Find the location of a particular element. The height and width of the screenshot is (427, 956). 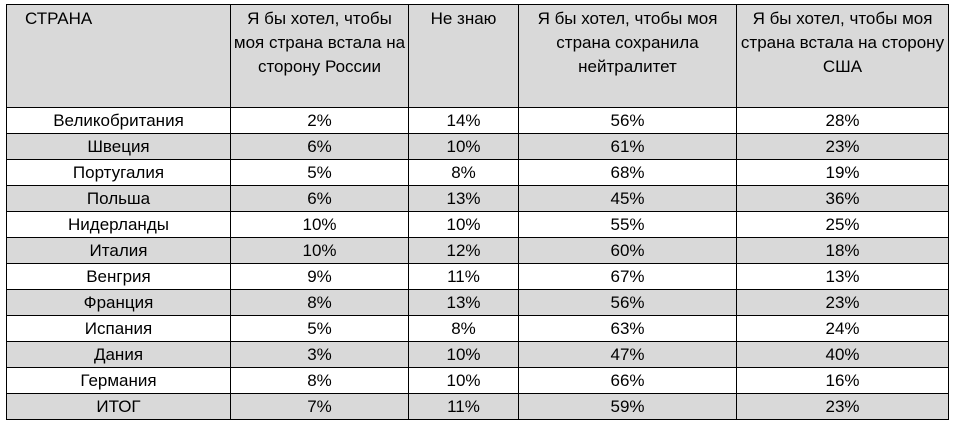

table-row: Италия 10% 12% 60% 18% is located at coordinates (477, 250).